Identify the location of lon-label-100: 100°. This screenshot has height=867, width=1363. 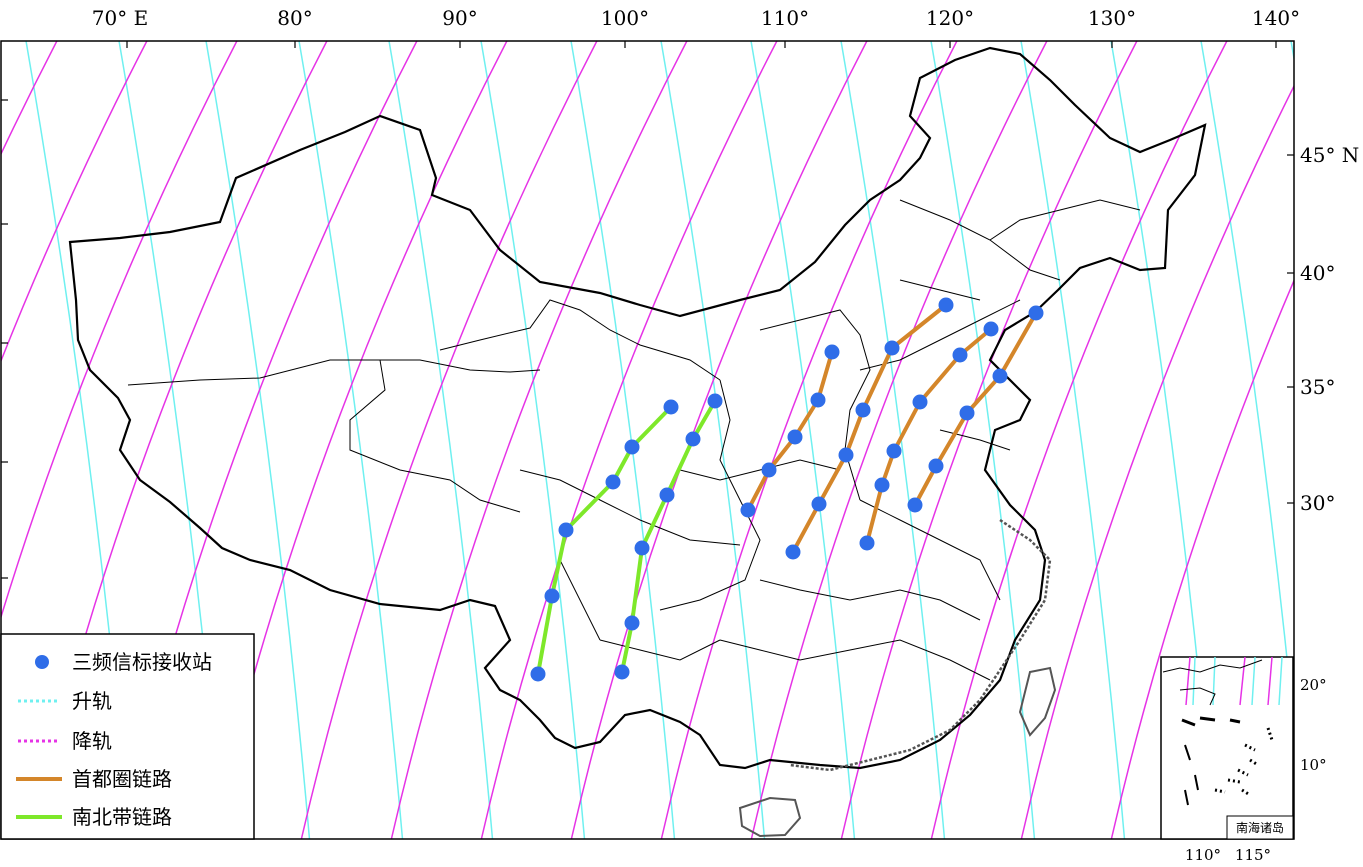
(625, 18).